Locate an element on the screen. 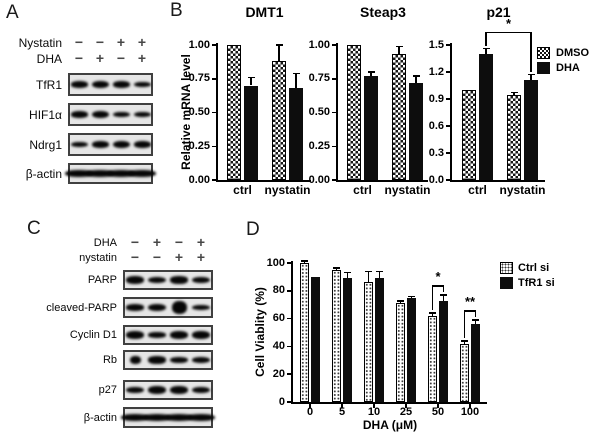  bar-dha-nystatin is located at coordinates (531, 130).